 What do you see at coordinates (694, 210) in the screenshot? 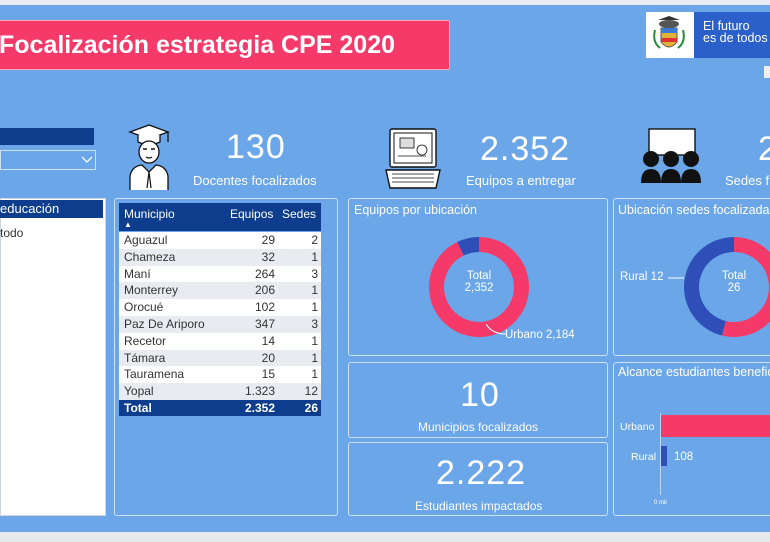
I see `sedes-ubicacion-title: Ubicación sedes focalizadas` at bounding box center [694, 210].